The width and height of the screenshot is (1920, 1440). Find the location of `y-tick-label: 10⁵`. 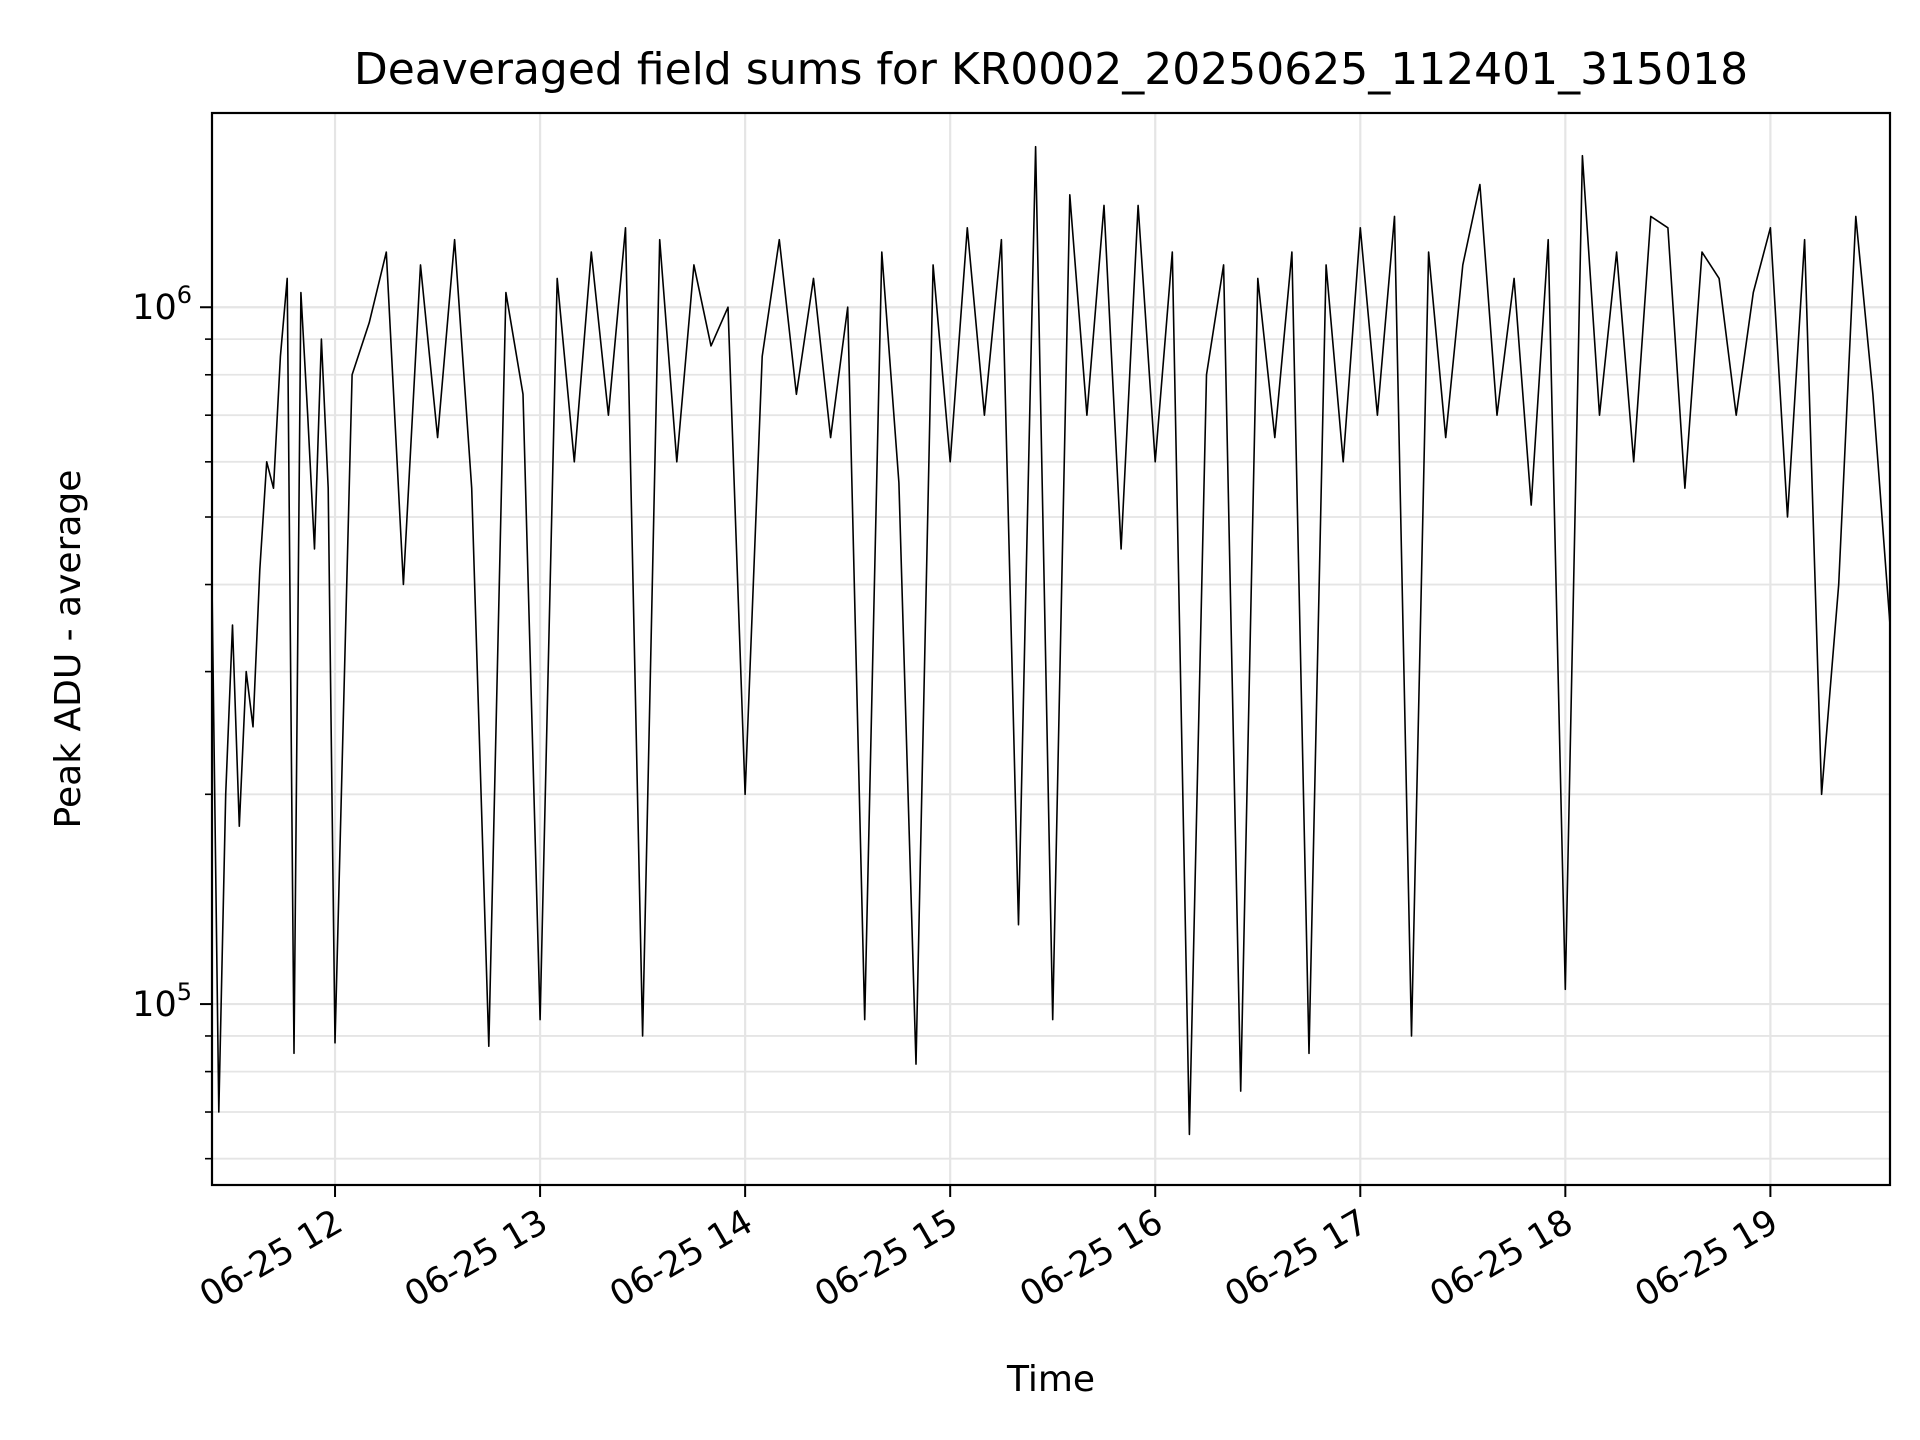

y-tick-label: 10⁵ is located at coordinates (162, 1001).